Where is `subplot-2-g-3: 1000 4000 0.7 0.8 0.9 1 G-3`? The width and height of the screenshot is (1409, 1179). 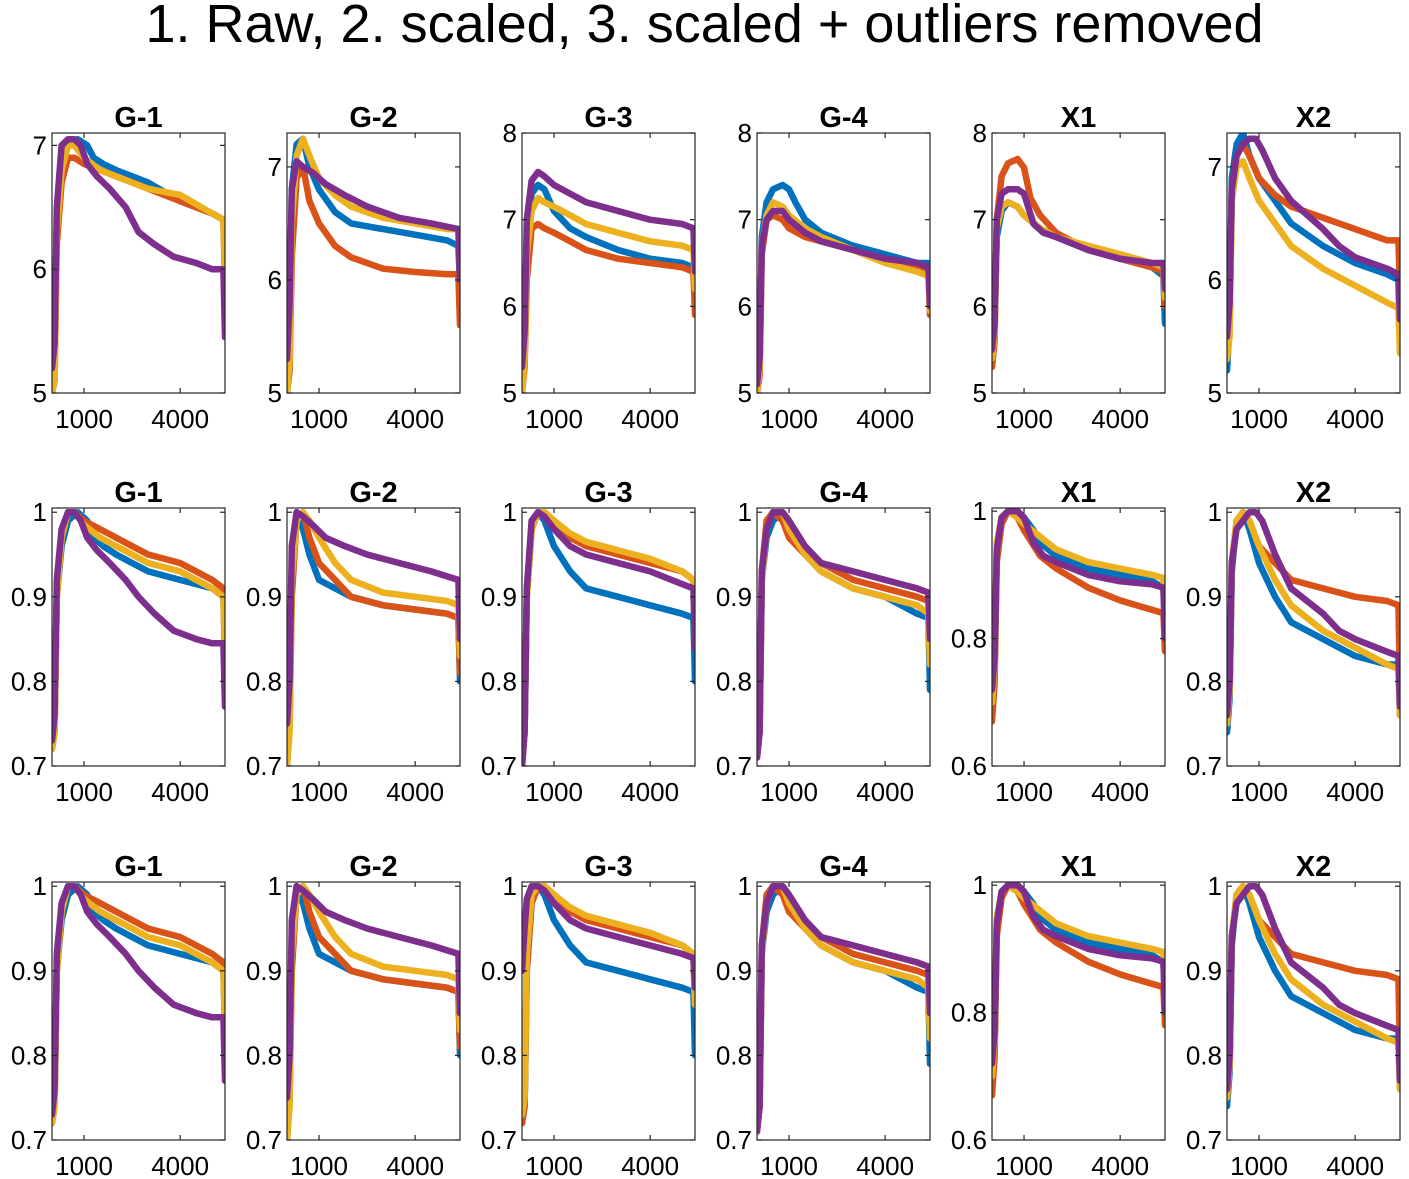
subplot-2-g-3: 1000 4000 0.7 0.8 0.9 1 G-3 is located at coordinates (588, 642).